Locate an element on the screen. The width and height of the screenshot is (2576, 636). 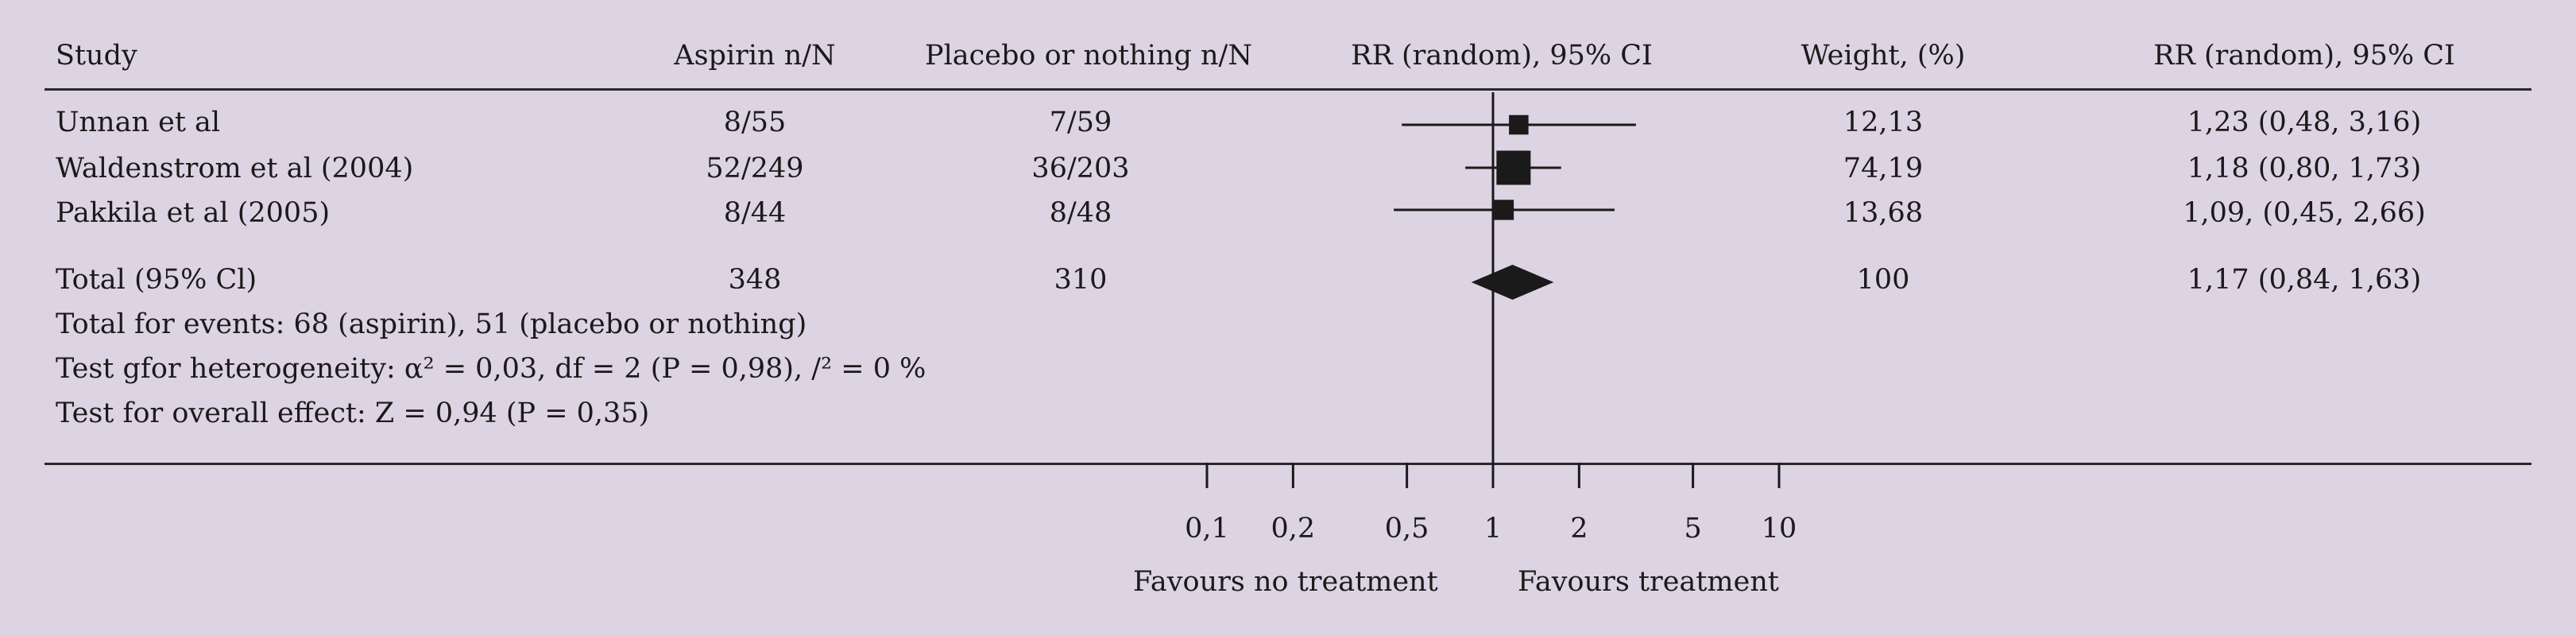
total-placebo: 310 is located at coordinates (1081, 280).